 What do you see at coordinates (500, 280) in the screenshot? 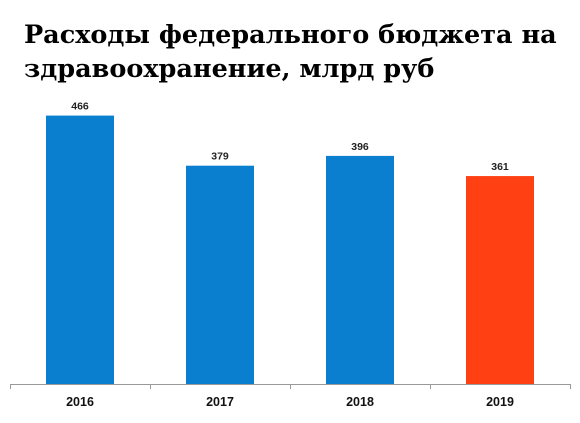
I see `bar-2019` at bounding box center [500, 280].